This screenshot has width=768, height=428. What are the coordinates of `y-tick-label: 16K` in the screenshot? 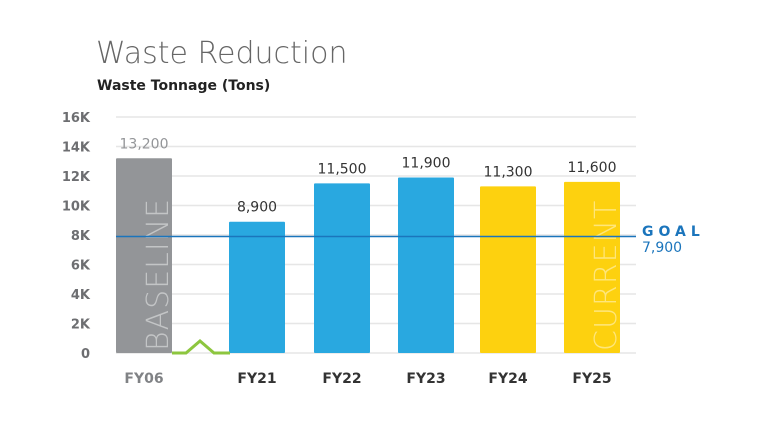 It's located at (76, 118).